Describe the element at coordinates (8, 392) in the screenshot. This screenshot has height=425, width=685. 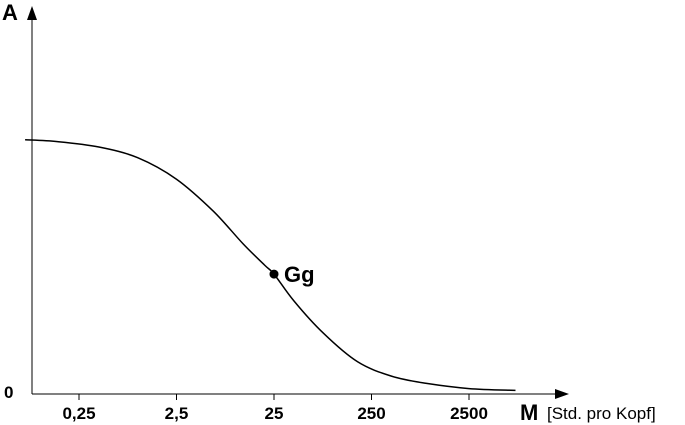
I see `y-origin-label: 0` at that location.